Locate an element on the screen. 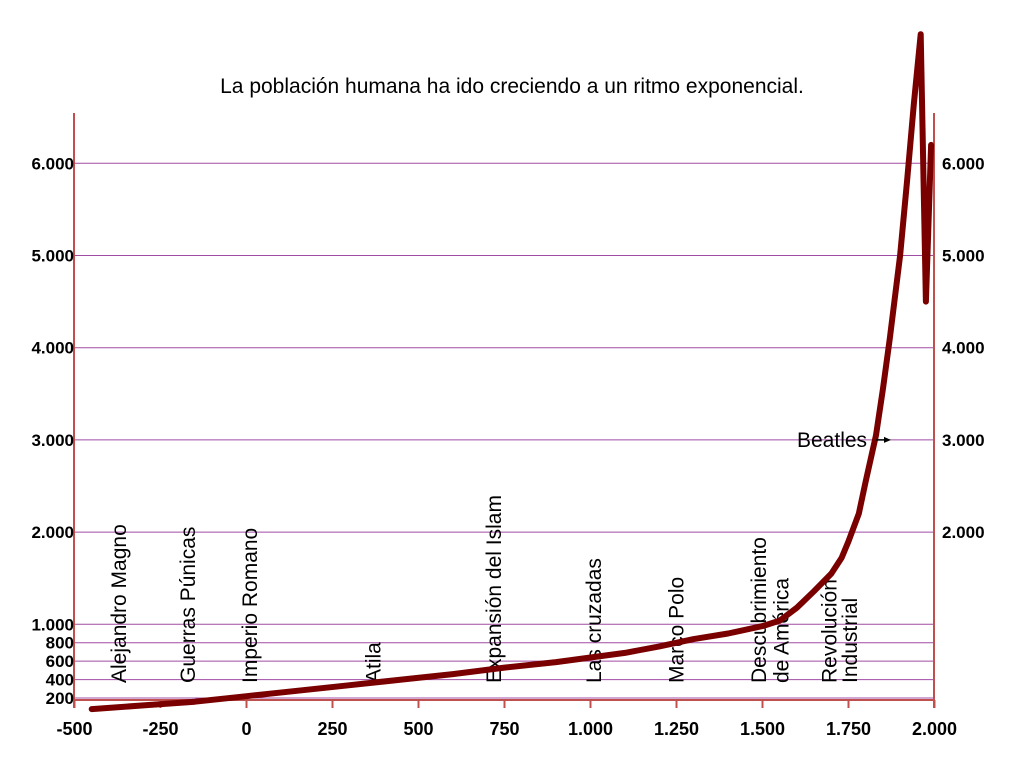  x-tick-label: -250 is located at coordinates (160, 729).